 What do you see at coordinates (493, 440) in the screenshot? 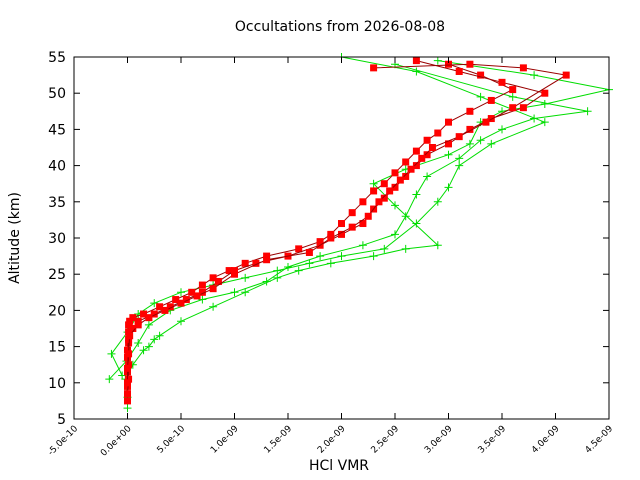
I see `x-tick-label: 3.5e-09` at bounding box center [493, 440].